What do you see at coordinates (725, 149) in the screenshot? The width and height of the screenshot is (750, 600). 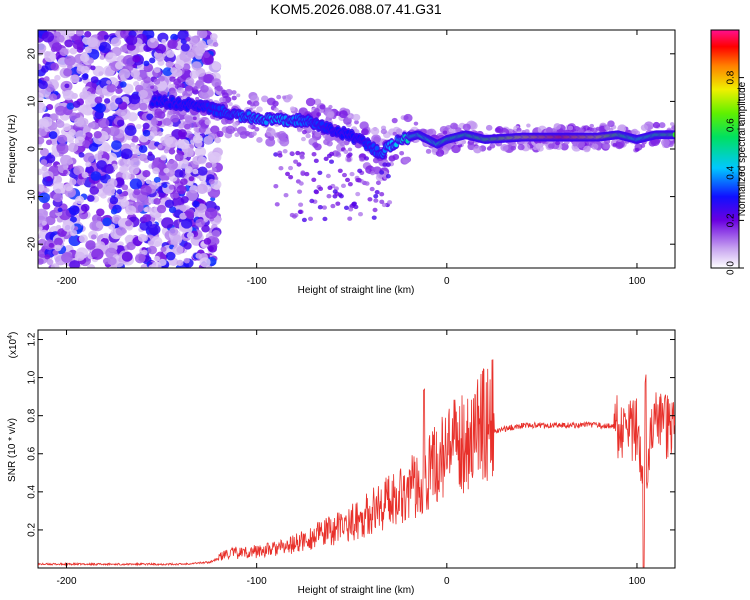 I see `colorbar-gradient` at bounding box center [725, 149].